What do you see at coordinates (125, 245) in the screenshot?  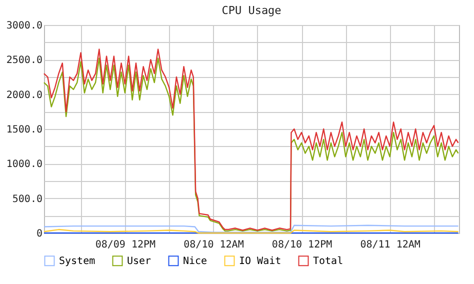 I see `x-tick-label: 08/09 12PM` at bounding box center [125, 245].